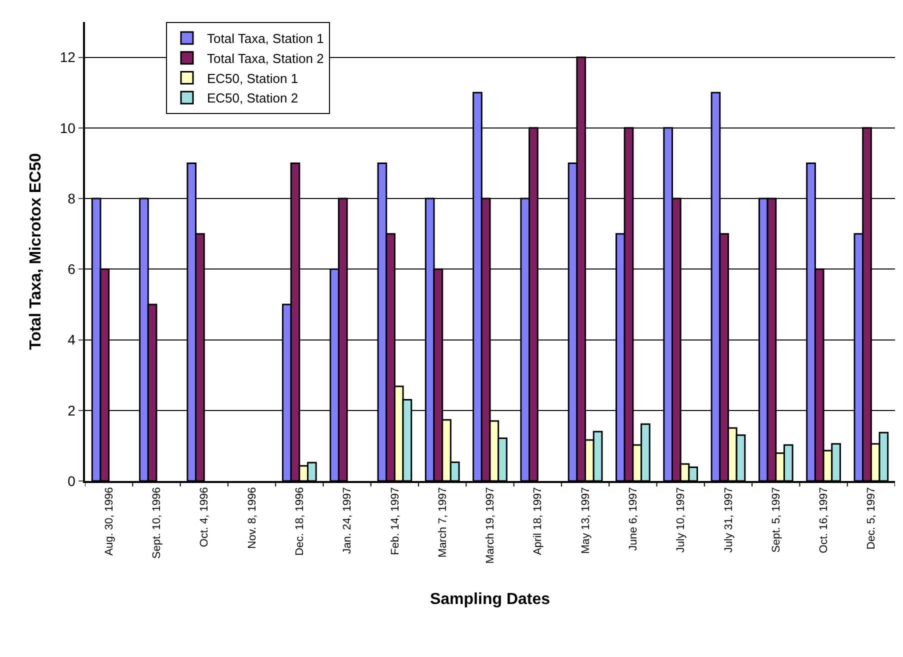 The width and height of the screenshot is (903, 657). Describe the element at coordinates (681, 520) in the screenshot. I see `x-tick-label: July 10, 1997` at that location.